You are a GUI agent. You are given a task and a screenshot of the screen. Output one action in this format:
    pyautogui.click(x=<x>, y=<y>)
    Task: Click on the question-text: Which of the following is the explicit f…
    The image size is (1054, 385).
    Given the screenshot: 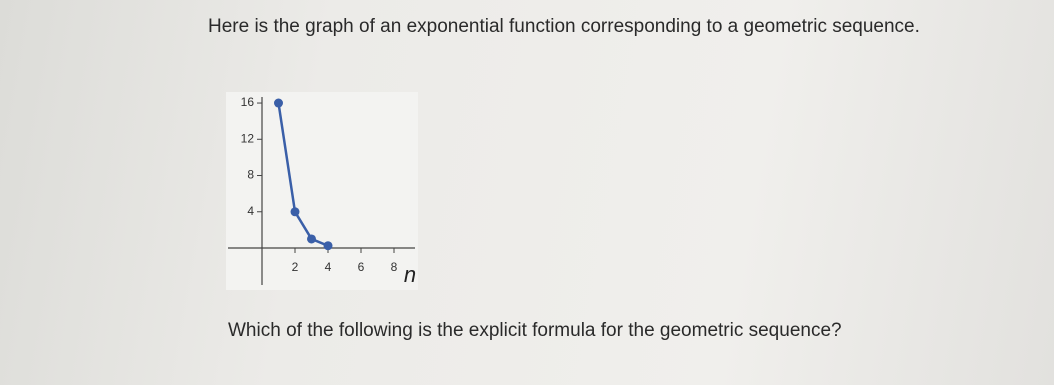 What is the action you would take?
    pyautogui.click(x=535, y=330)
    